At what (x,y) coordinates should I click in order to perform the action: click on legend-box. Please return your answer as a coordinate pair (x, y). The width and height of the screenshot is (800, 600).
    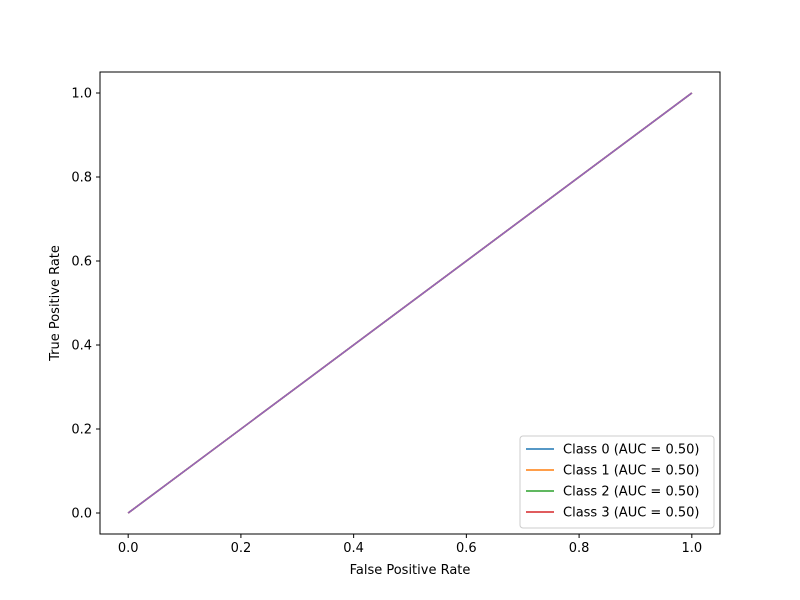
    Looking at the image, I should click on (617, 482).